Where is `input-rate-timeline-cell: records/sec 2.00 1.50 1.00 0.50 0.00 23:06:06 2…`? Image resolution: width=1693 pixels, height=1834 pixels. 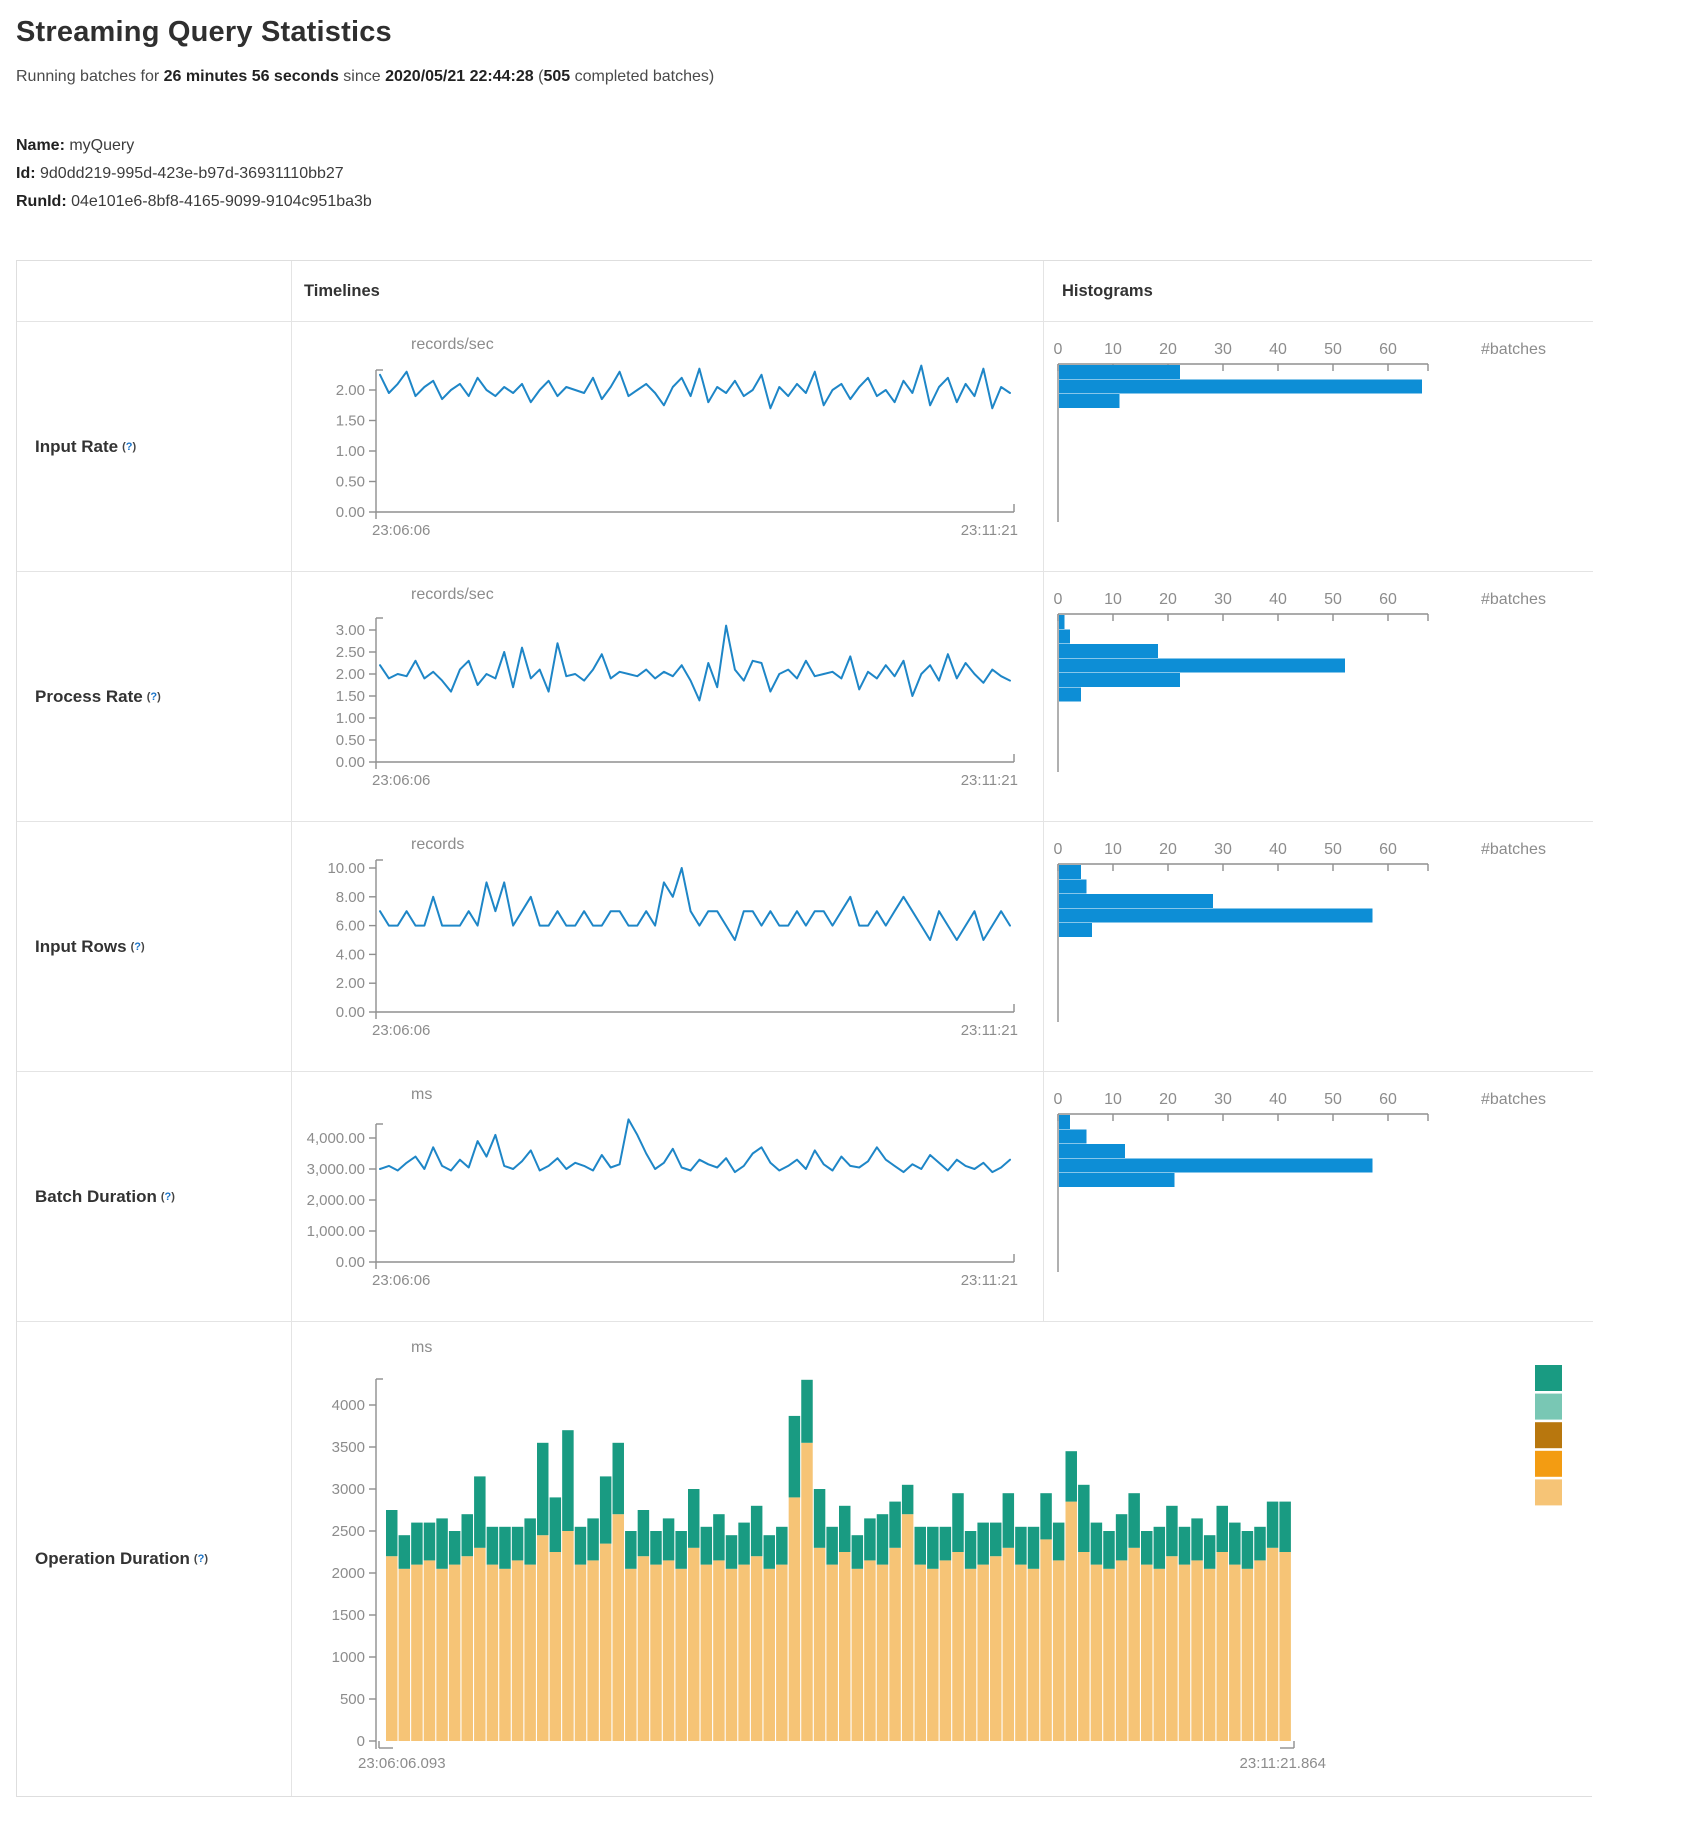 input-rate-timeline-cell: records/sec 2.00 1.50 1.00 0.50 0.00 23:06:06 2… is located at coordinates (668, 447).